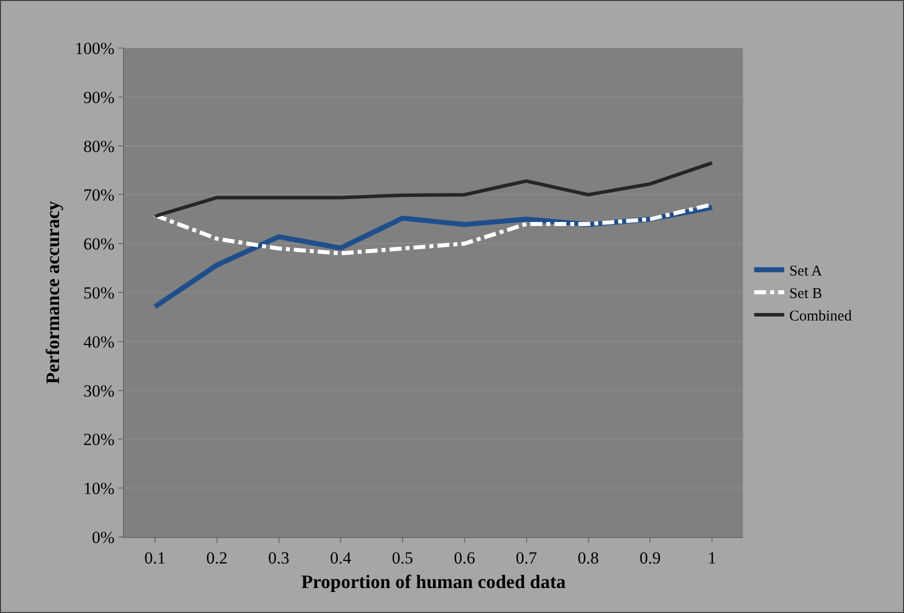 The image size is (904, 613). I want to click on legend-label: Set A, so click(805, 272).